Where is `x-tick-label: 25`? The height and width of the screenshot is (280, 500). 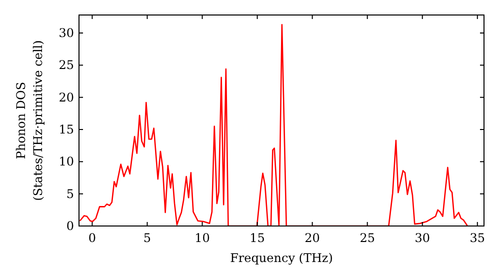
x-tick-label: 25 is located at coordinates (367, 238).